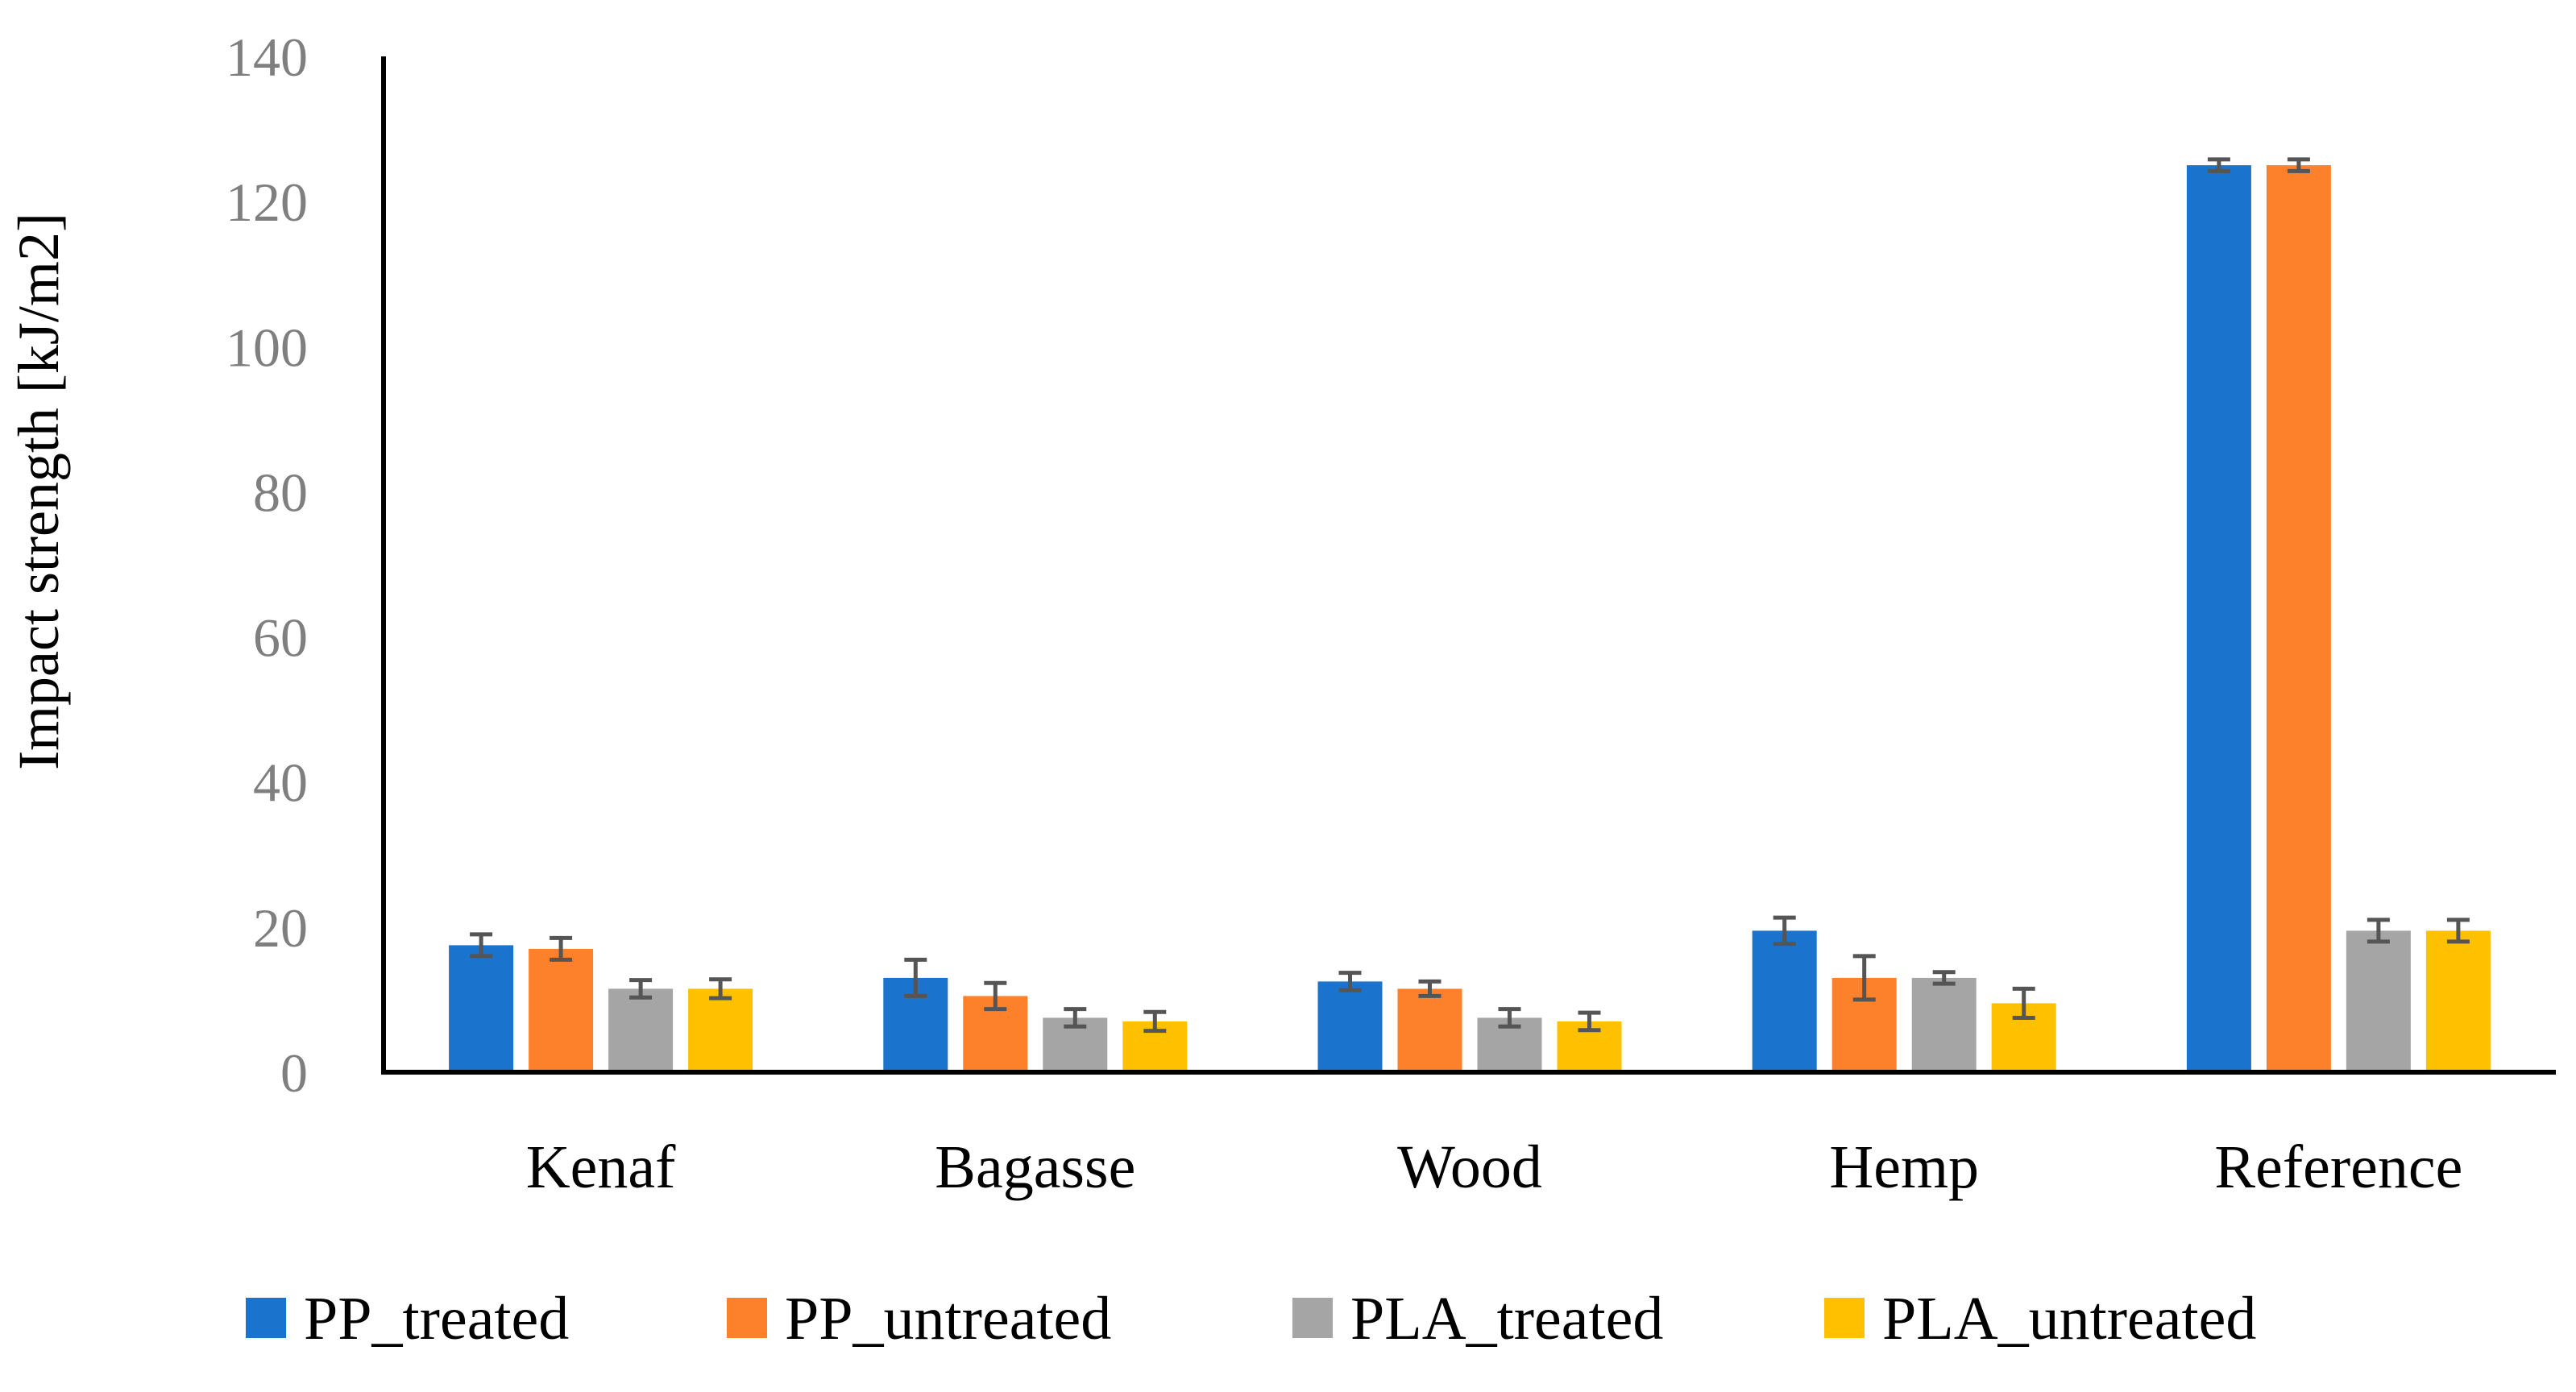 The width and height of the screenshot is (2576, 1392). What do you see at coordinates (1784, 1001) in the screenshot?
I see `bar-PP_treated-Hemp` at bounding box center [1784, 1001].